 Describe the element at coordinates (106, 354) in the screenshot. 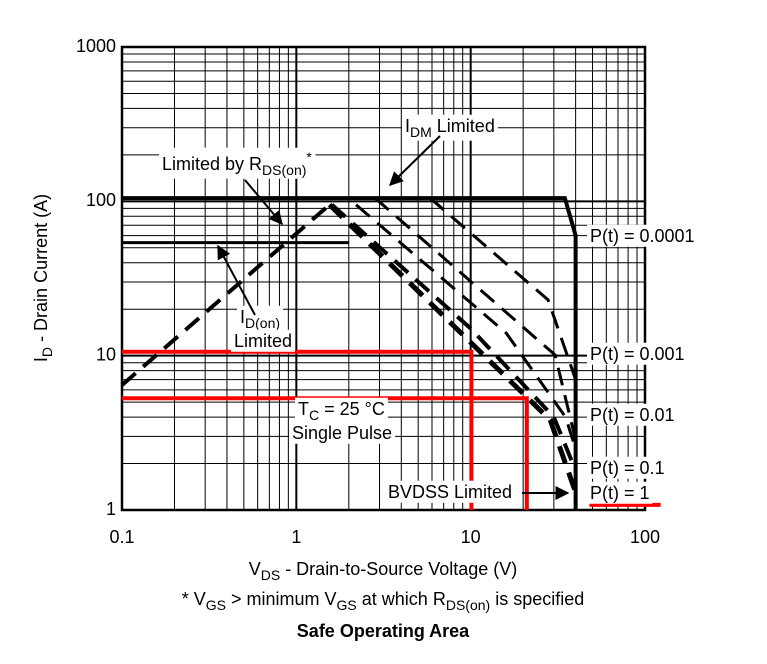

I see `y-tick-label: 10` at that location.